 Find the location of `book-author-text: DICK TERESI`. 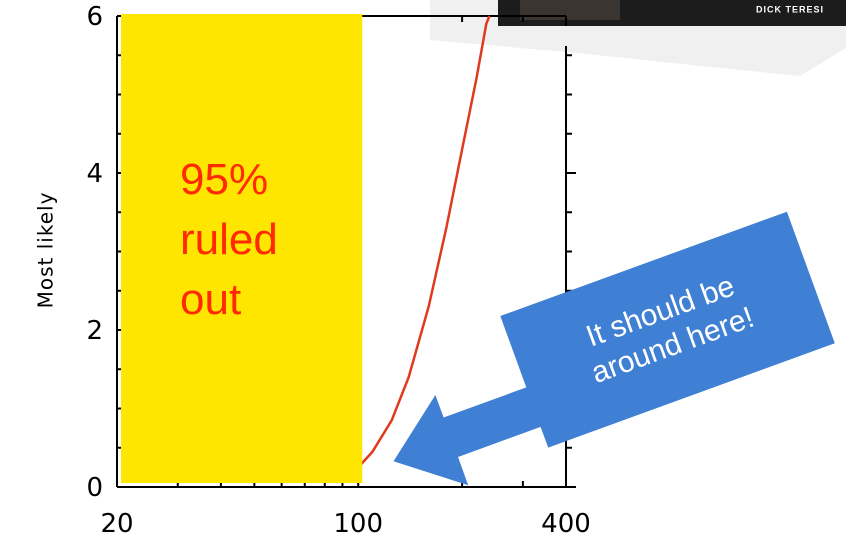

book-author-text: DICK TERESI is located at coordinates (790, 9).